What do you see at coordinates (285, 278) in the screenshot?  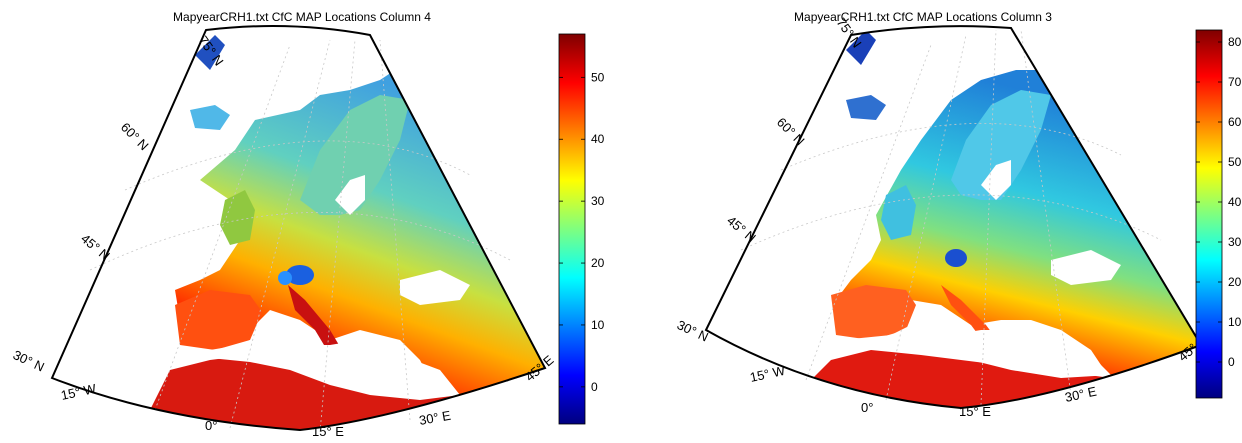 I see `alpine-low-west` at bounding box center [285, 278].